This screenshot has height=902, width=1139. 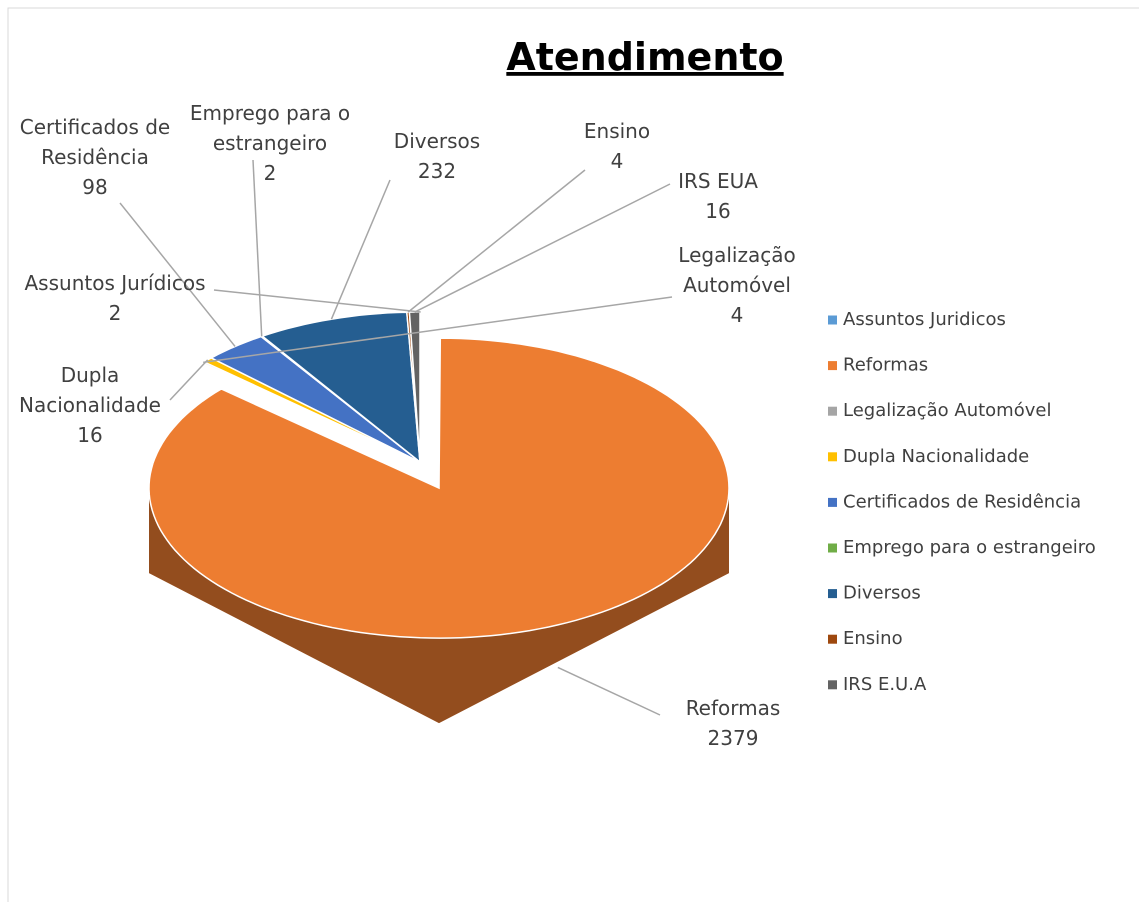 I want to click on data-label: IRS EUA 16, so click(x=718, y=196).